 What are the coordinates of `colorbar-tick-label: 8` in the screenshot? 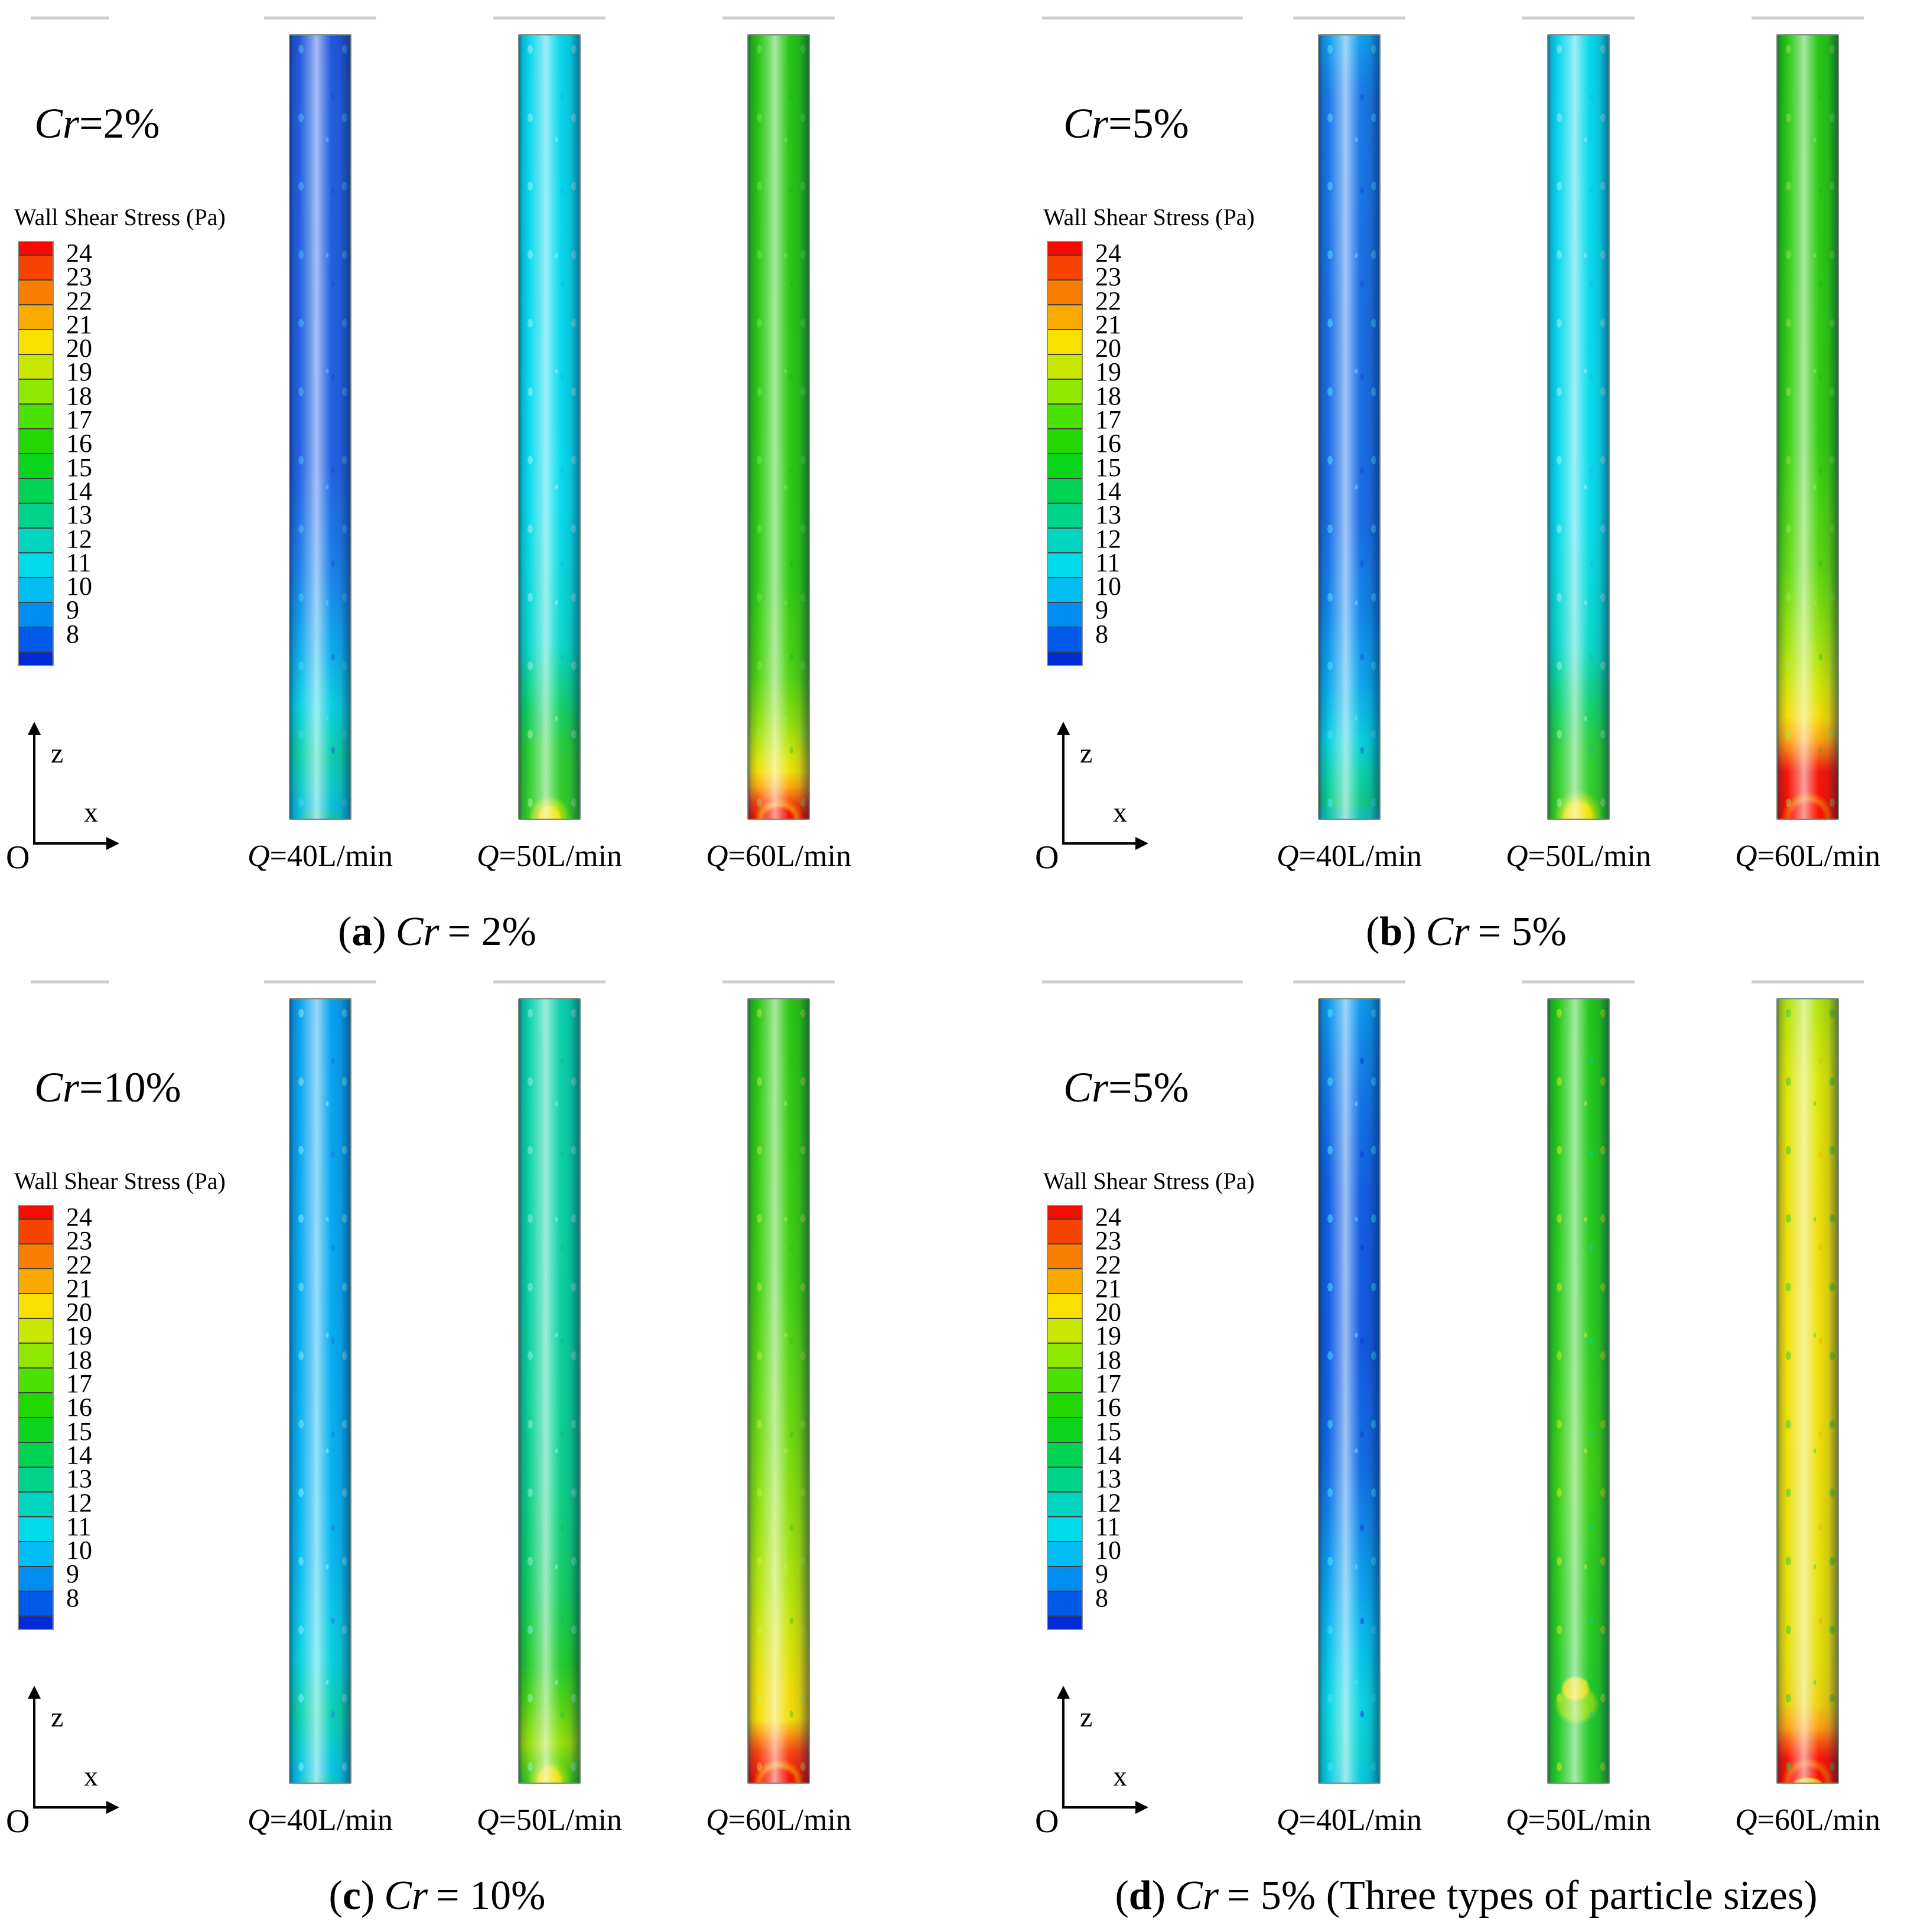 It's located at (72, 1598).